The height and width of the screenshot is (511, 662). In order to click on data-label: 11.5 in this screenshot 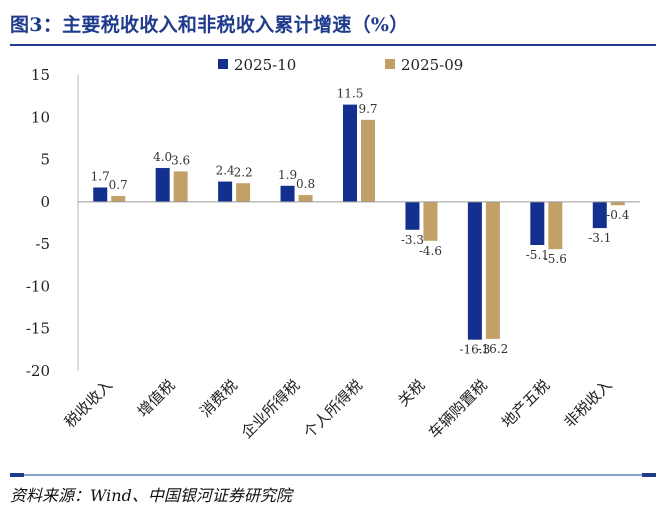, I will do `click(350, 94)`.